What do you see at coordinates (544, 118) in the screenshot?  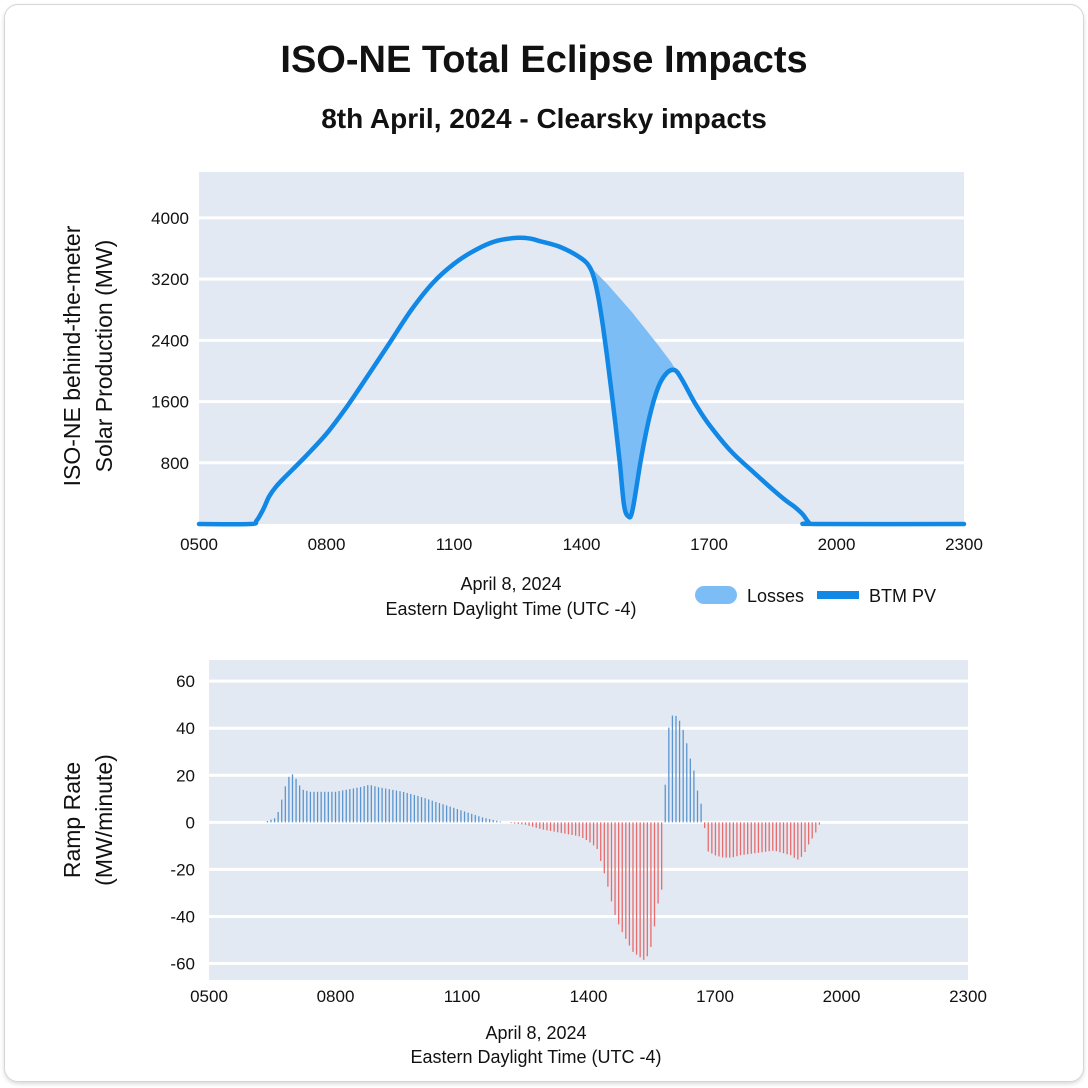 I see `chart-subtitle: 8th April, 2024 - Clearsky impacts` at bounding box center [544, 118].